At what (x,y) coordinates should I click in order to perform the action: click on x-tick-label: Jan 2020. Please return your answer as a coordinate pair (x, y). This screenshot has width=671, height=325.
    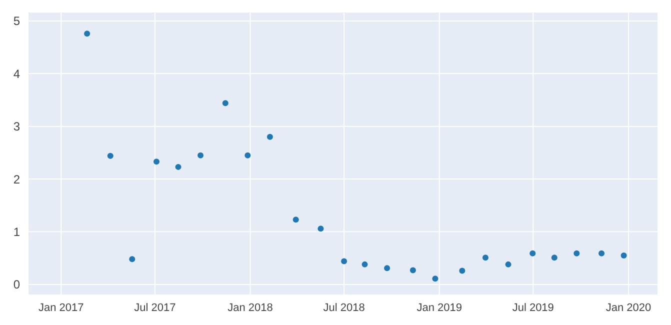
    Looking at the image, I should click on (629, 308).